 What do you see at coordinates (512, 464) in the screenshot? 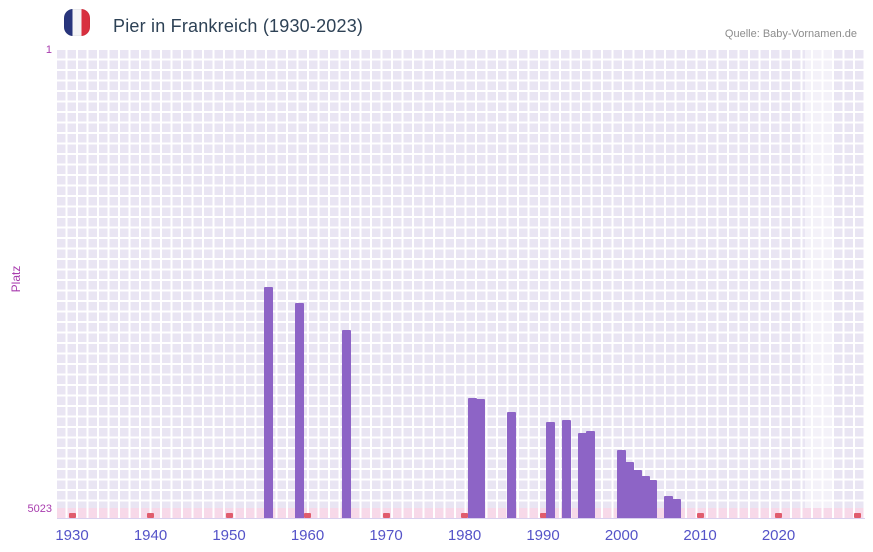
I see `bar-1986` at bounding box center [512, 464].